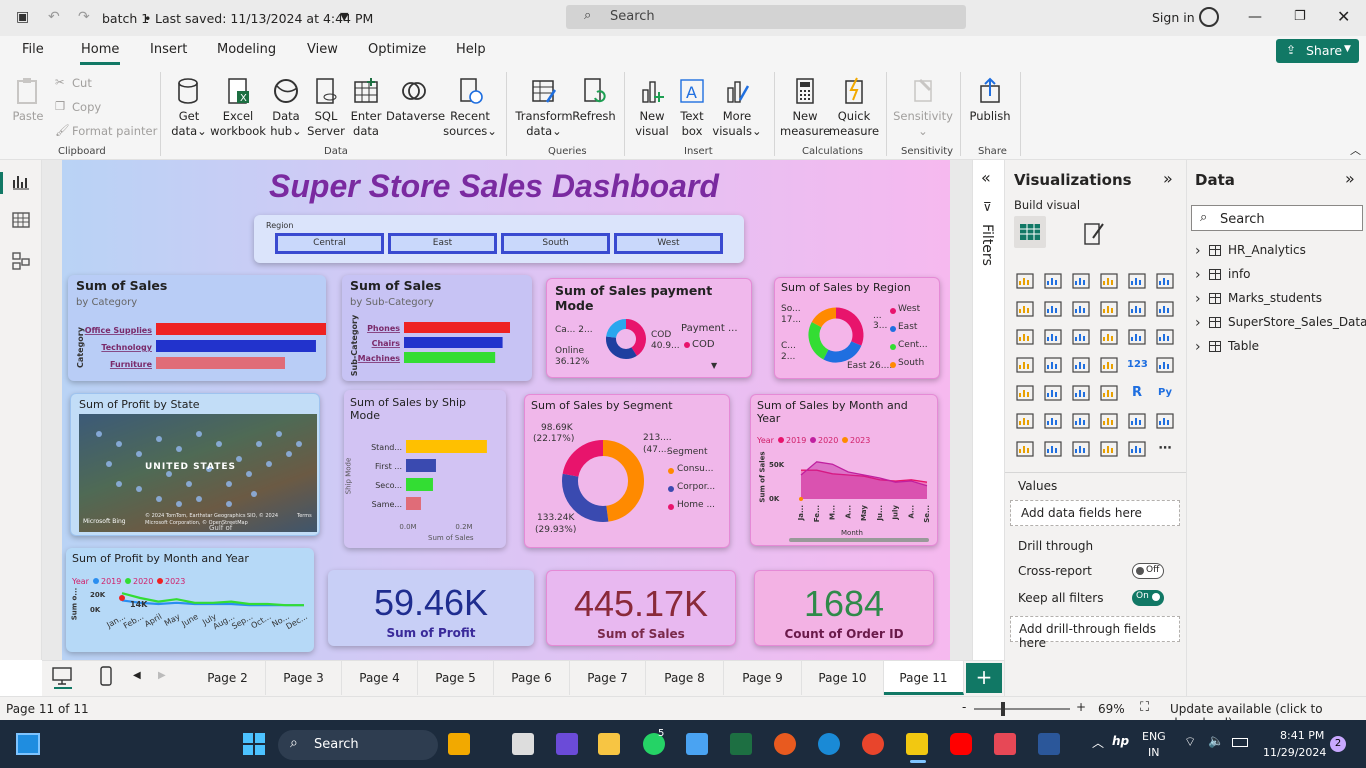 Image resolution: width=1366 pixels, height=768 pixels. Describe the element at coordinates (854, 106) in the screenshot. I see `quick-measure-button: Quick measure` at that location.